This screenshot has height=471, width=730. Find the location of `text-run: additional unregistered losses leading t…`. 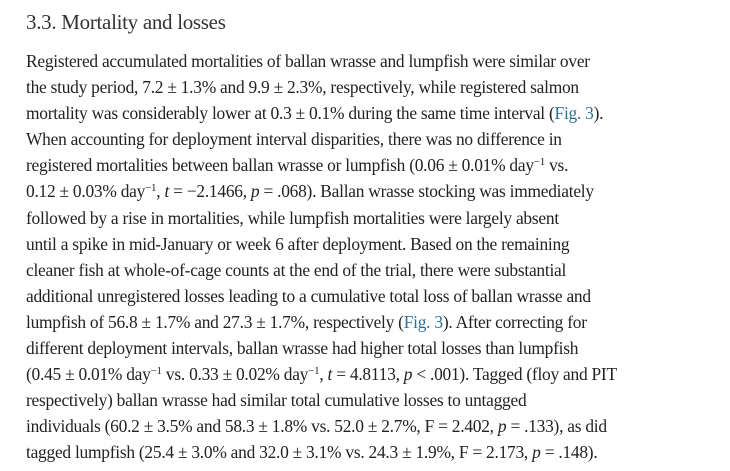

text-run: additional unregistered losses leading t… is located at coordinates (308, 295).